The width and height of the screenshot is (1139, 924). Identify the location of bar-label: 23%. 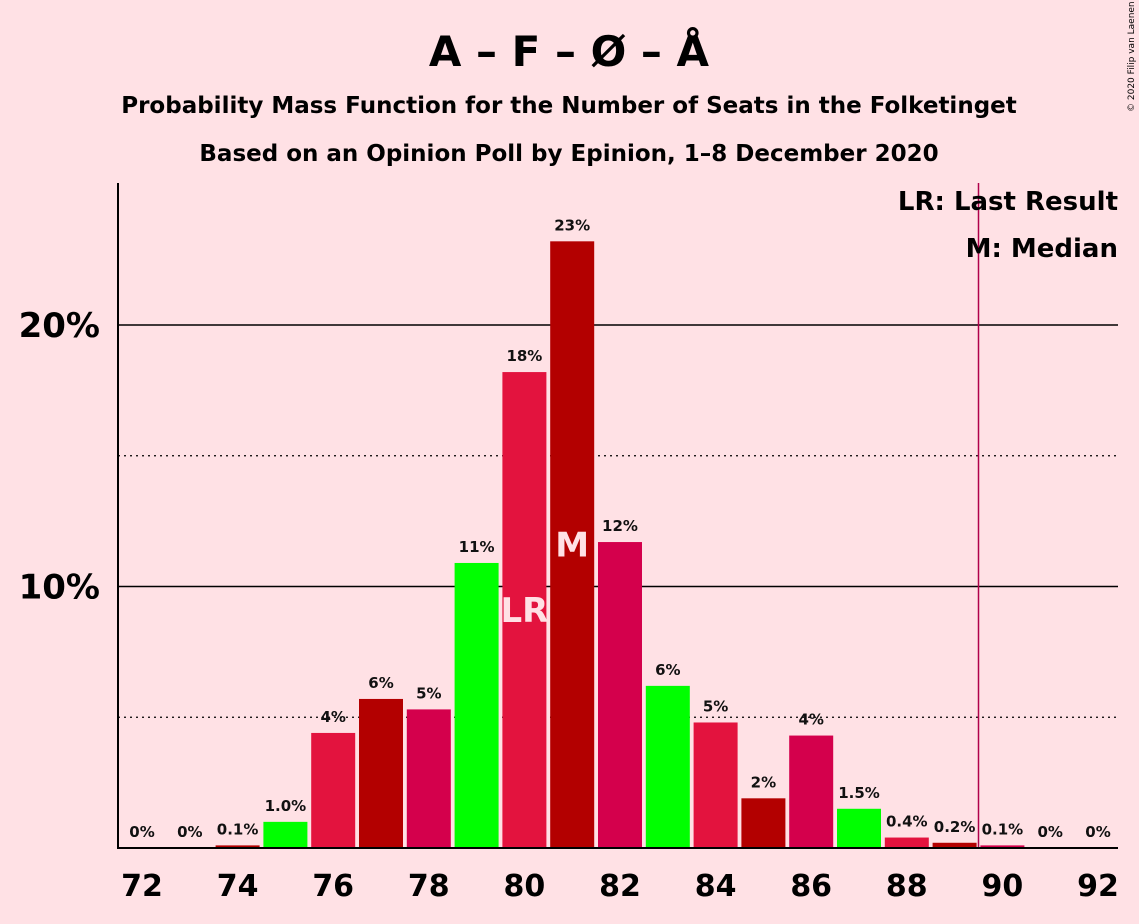
(572, 225).